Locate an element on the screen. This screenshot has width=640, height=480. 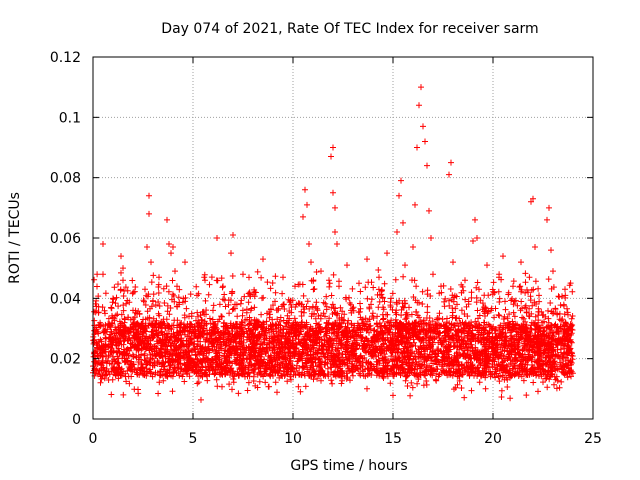
y-tick-label: 0.04 is located at coordinates (65, 299).